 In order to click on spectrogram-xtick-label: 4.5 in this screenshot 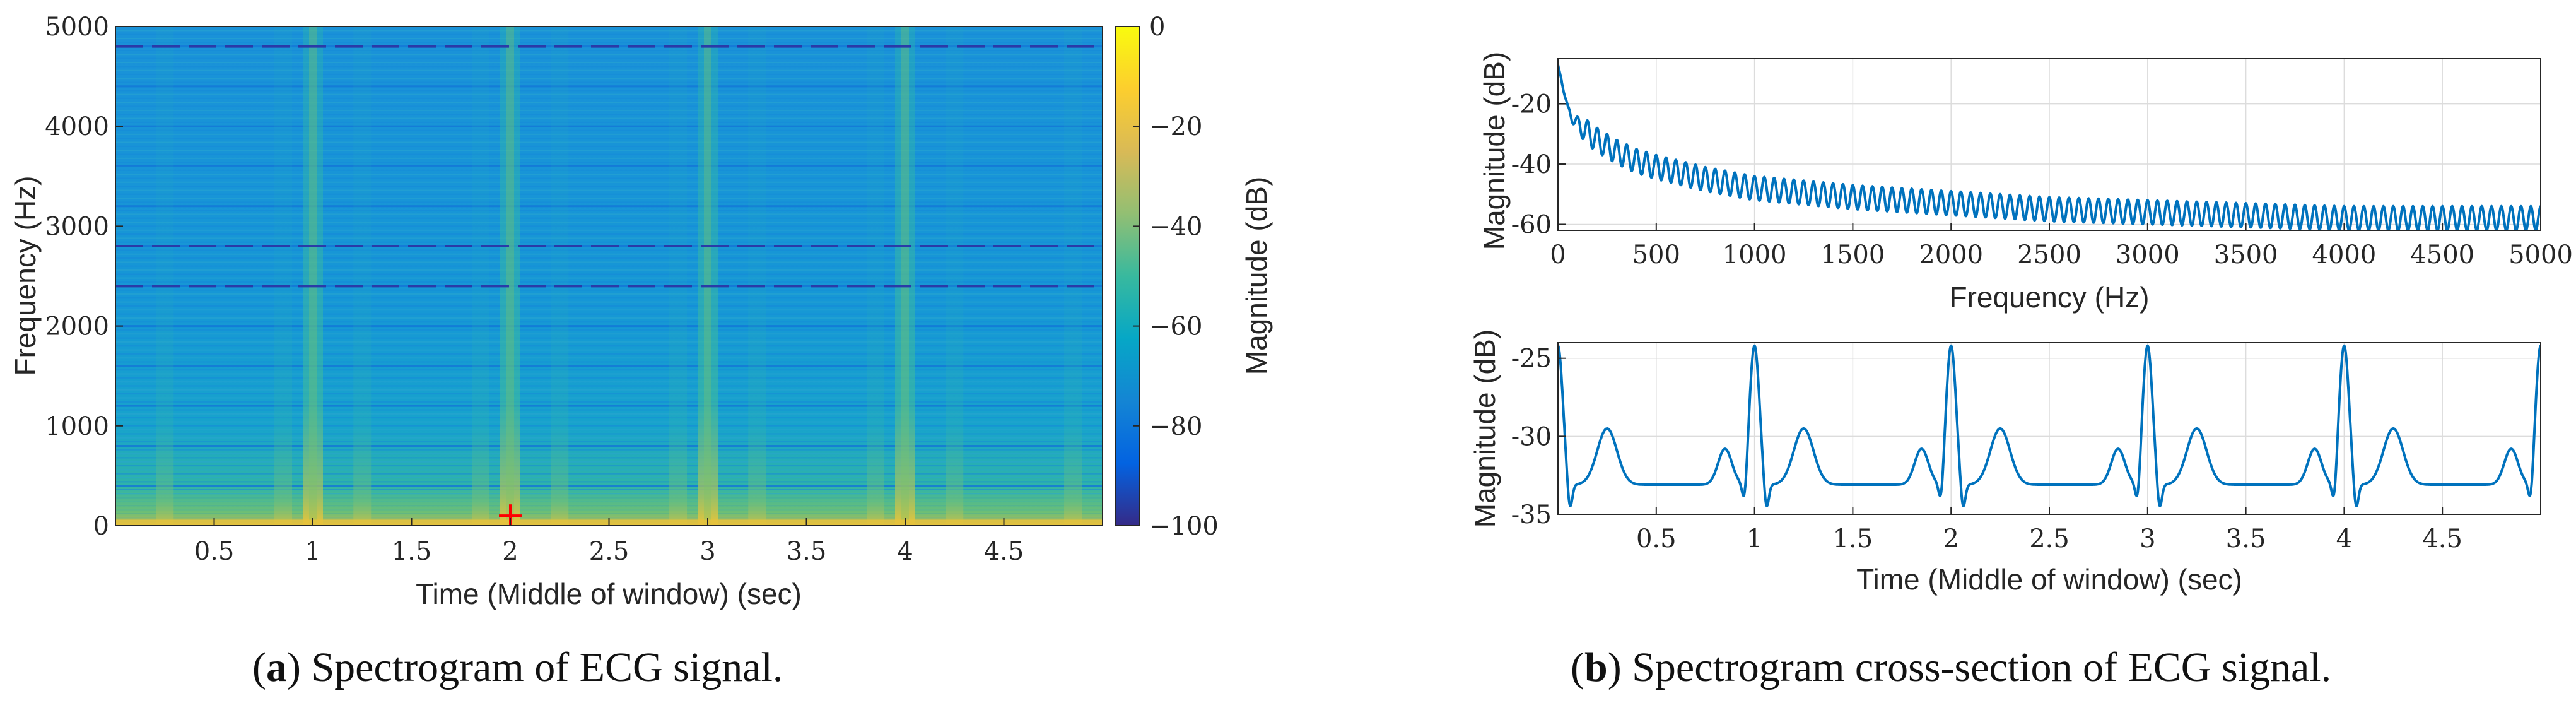, I will do `click(1004, 551)`.